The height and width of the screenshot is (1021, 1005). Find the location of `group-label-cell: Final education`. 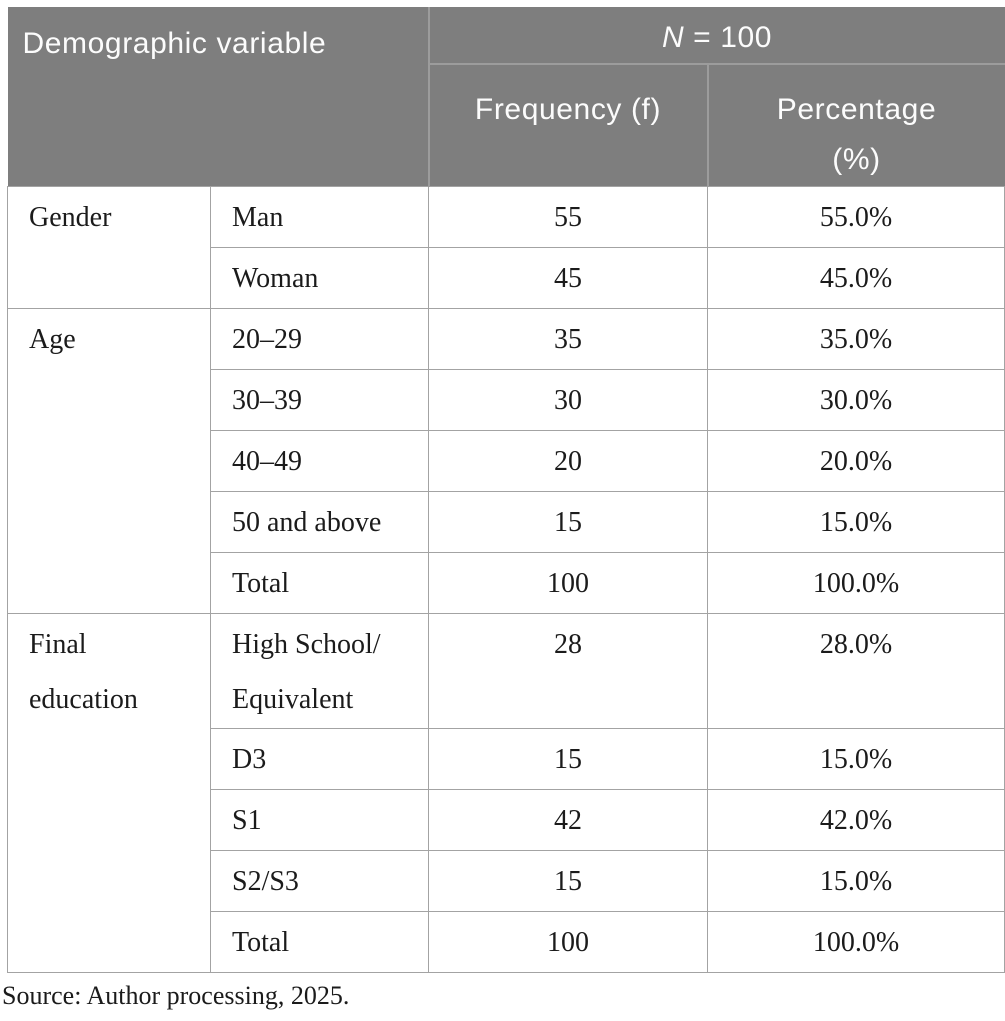

group-label-cell: Final education is located at coordinates (109, 793).